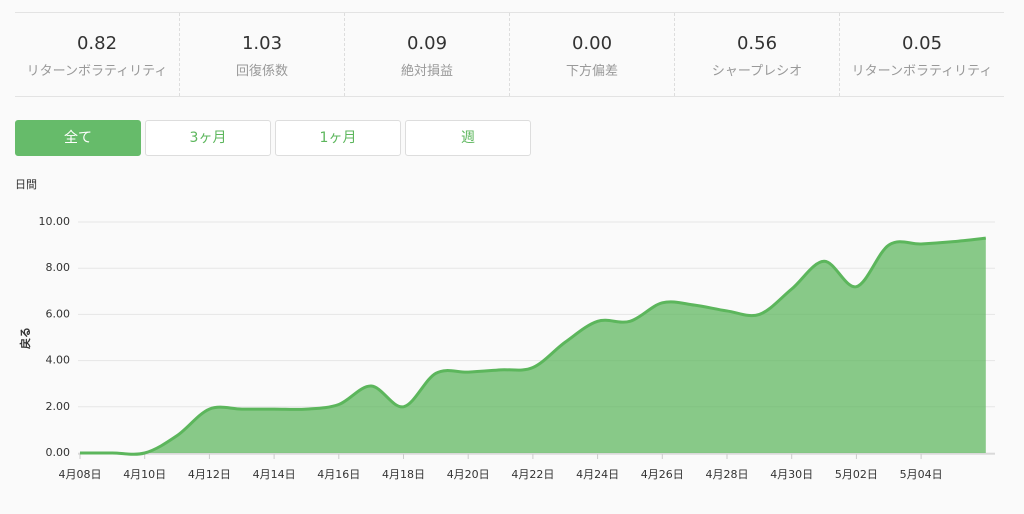  What do you see at coordinates (208, 138) in the screenshot?
I see `tab: 3ヶ月` at bounding box center [208, 138].